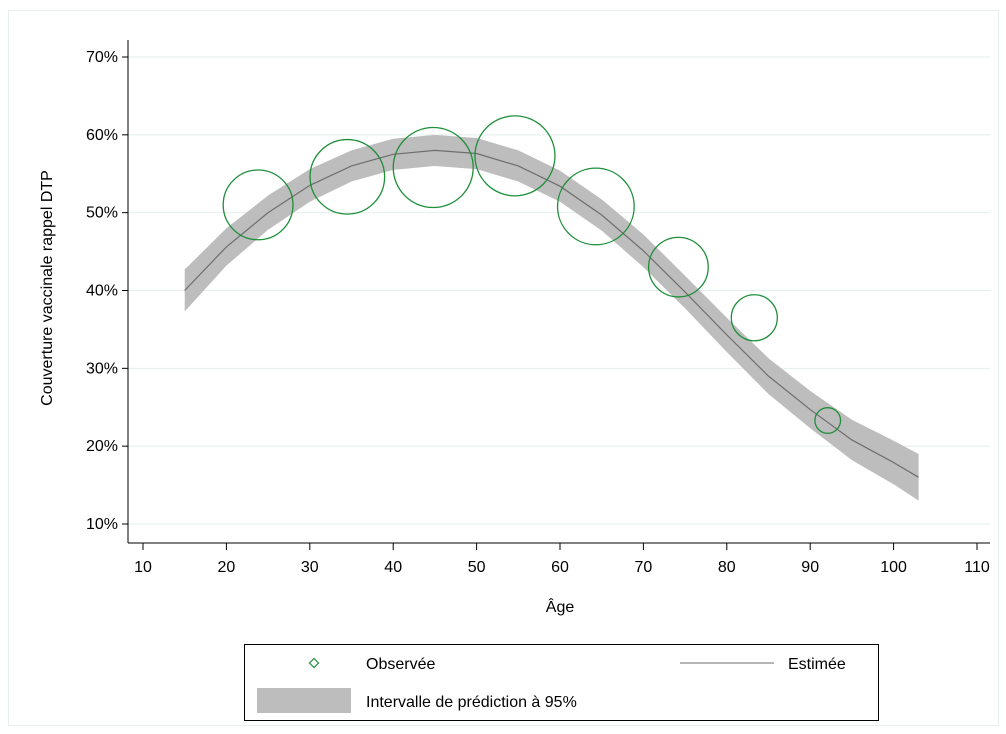 The image size is (1006, 734). I want to click on x-tick-label: 110, so click(977, 567).